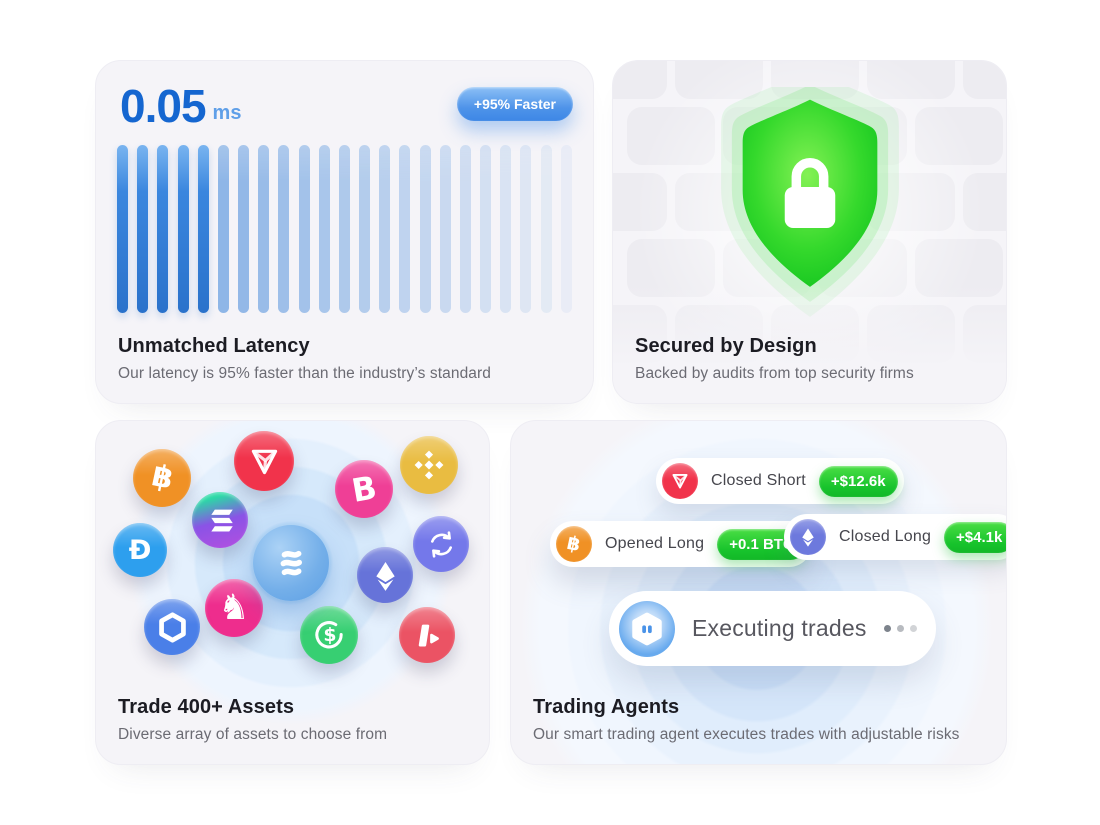  I want to click on faster-badge: +95% Faster, so click(514, 104).